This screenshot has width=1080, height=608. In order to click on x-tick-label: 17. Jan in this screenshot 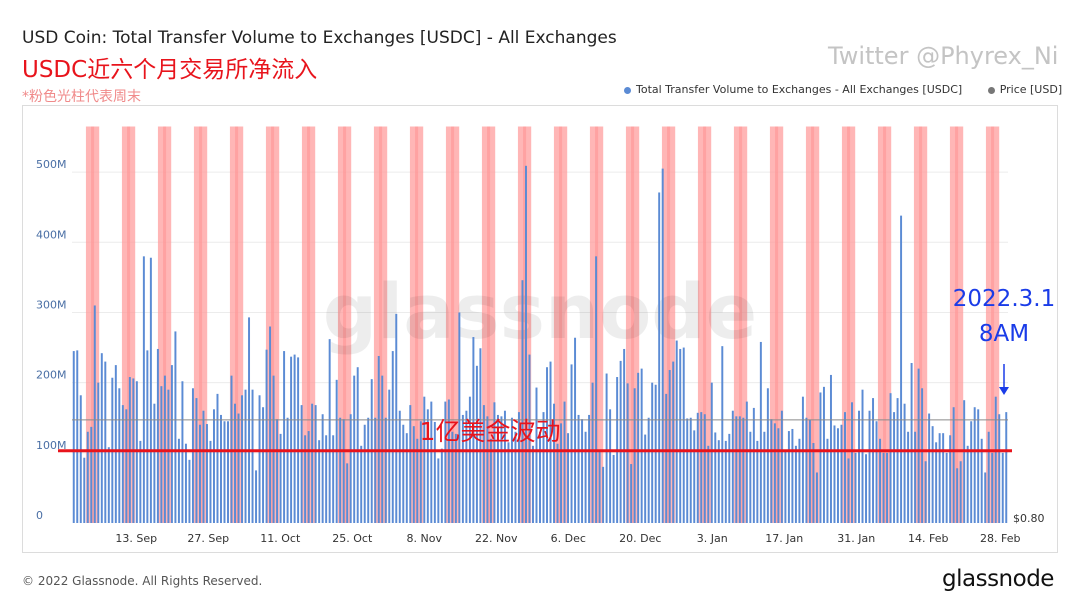, I will do `click(784, 538)`.